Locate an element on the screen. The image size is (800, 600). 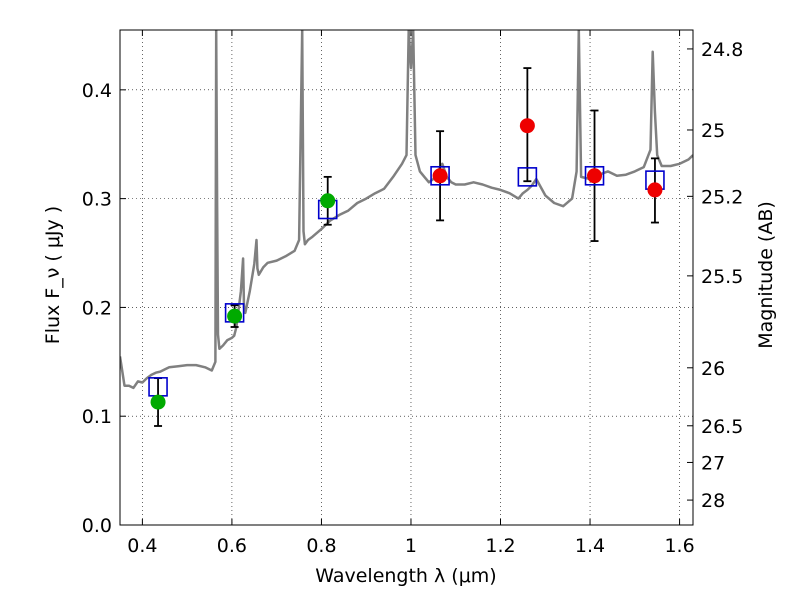
x-tick-label: 1.4 is located at coordinates (590, 546).